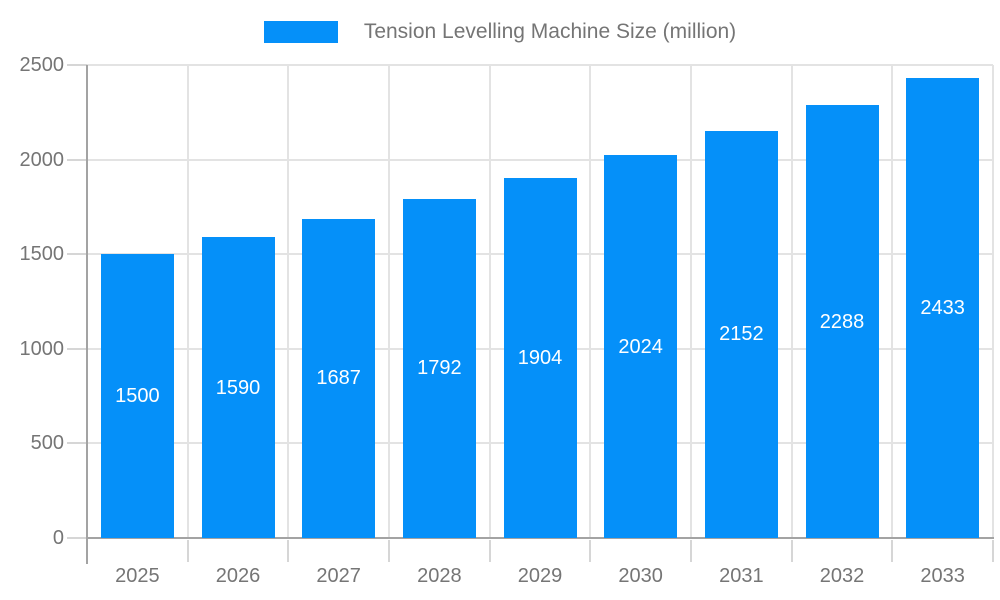 This screenshot has height=600, width=1000. I want to click on bar: 1792, so click(439, 368).